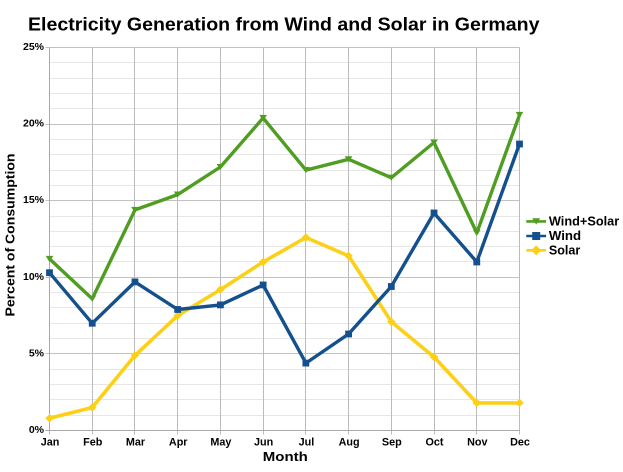 The height and width of the screenshot is (472, 623). Describe the element at coordinates (136, 443) in the screenshot. I see `svg-text: Mar` at that location.